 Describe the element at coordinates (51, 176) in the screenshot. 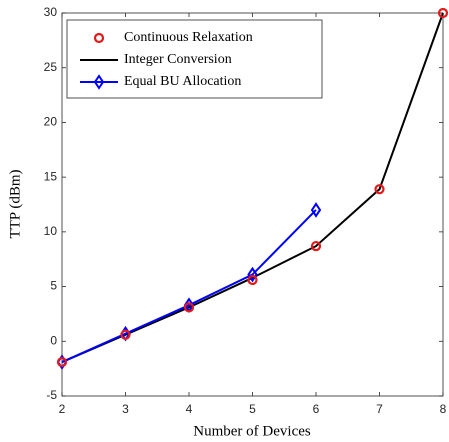

I see `y-tick-label: 15` at that location.